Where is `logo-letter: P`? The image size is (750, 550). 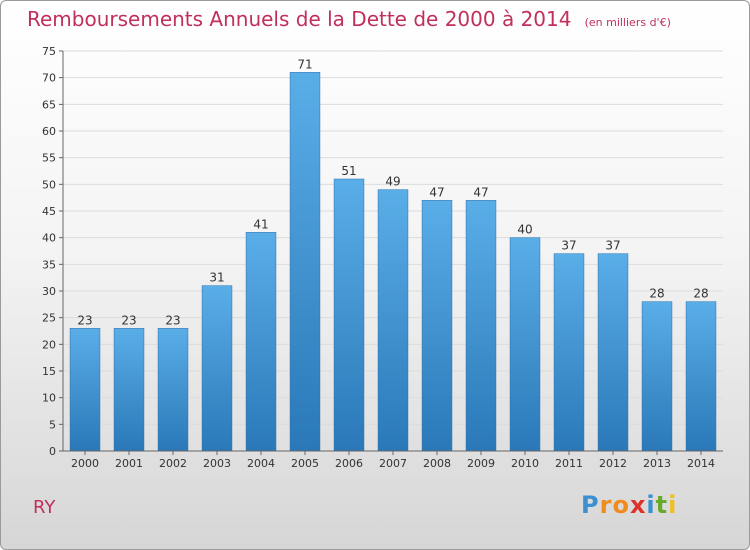 logo-letter: P is located at coordinates (590, 505).